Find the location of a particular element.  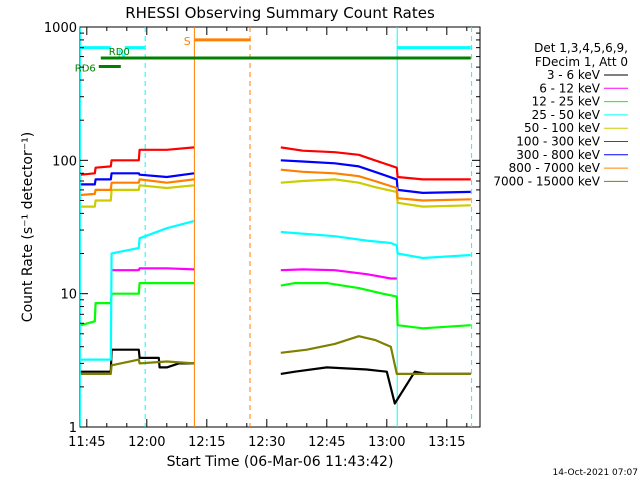

flag-bar-label: RD0 is located at coordinates (119, 52).